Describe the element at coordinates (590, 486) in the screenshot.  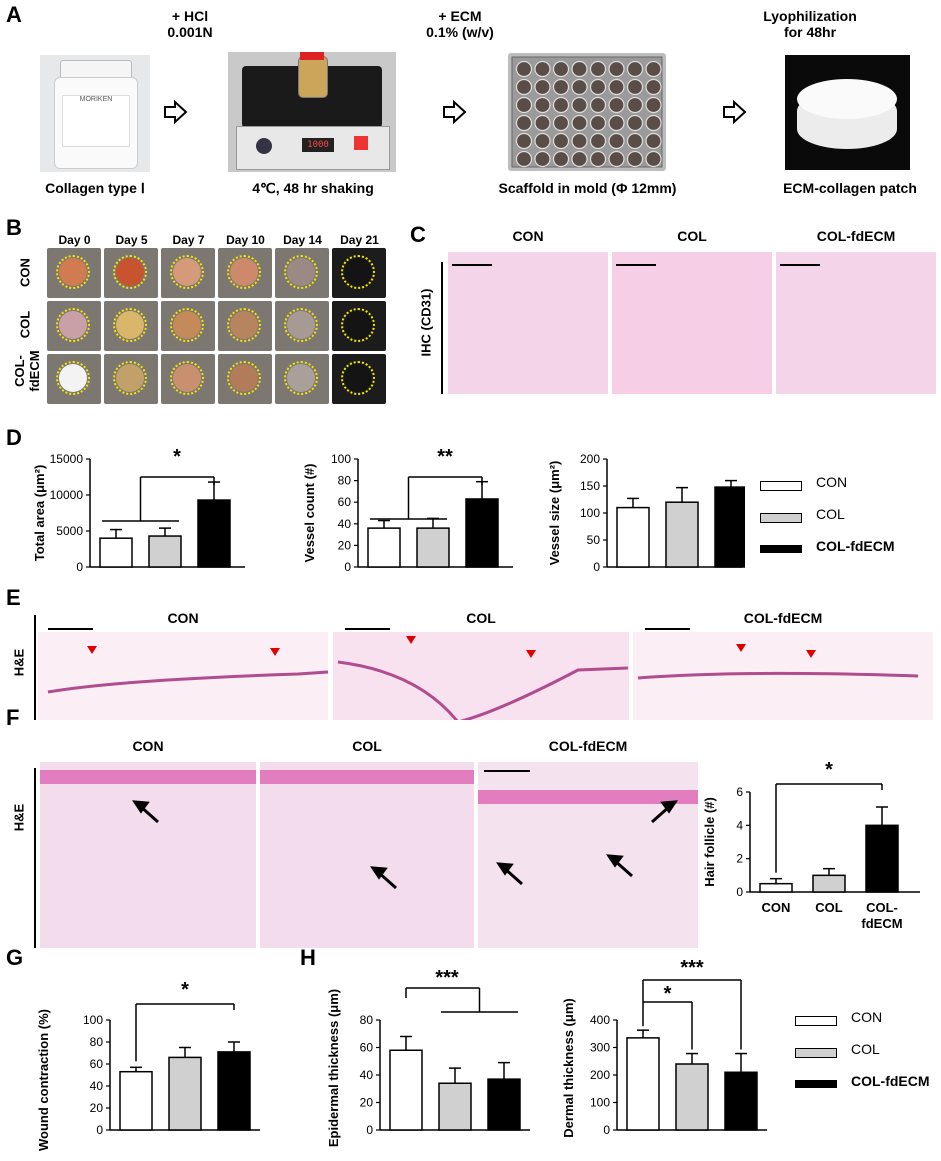
I see `y-tick-label: 150` at that location.